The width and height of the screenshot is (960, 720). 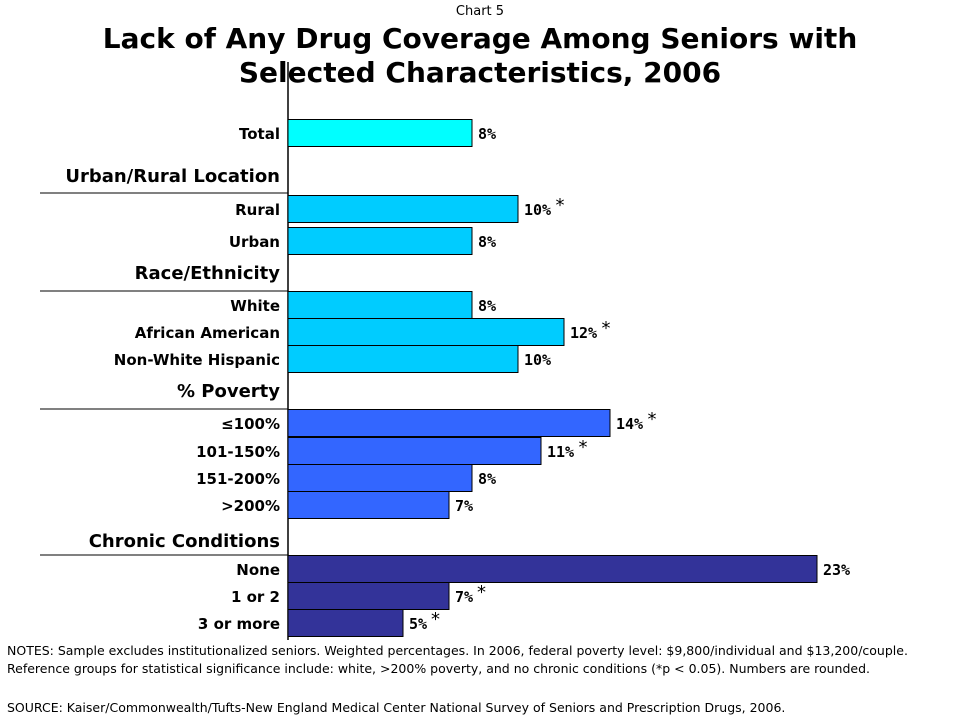 I want to click on category-label: 3 or more, so click(x=239, y=624).